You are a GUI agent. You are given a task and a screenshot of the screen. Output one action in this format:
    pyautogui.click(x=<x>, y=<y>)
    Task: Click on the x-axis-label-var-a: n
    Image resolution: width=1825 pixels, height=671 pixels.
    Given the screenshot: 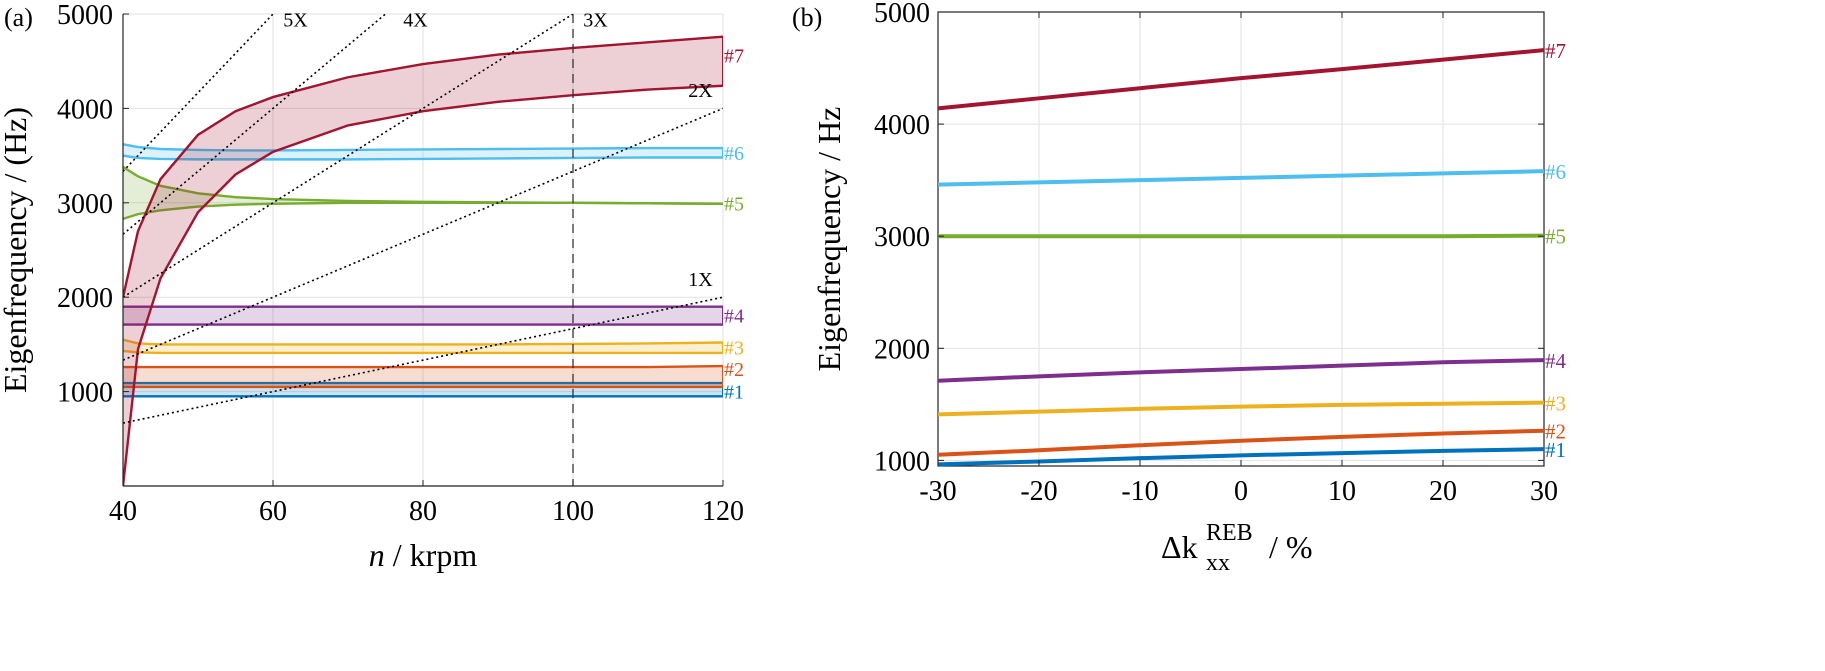 What is the action you would take?
    pyautogui.click(x=377, y=555)
    